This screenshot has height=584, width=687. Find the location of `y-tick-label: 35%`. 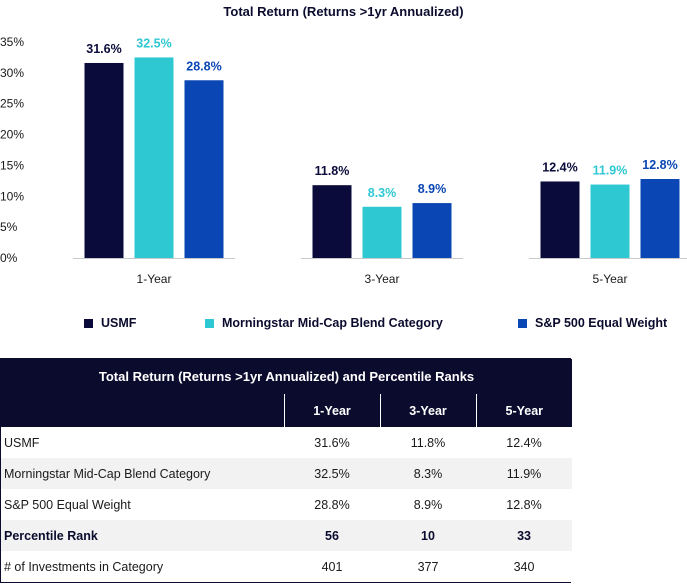

y-tick-label: 35% is located at coordinates (12, 42).